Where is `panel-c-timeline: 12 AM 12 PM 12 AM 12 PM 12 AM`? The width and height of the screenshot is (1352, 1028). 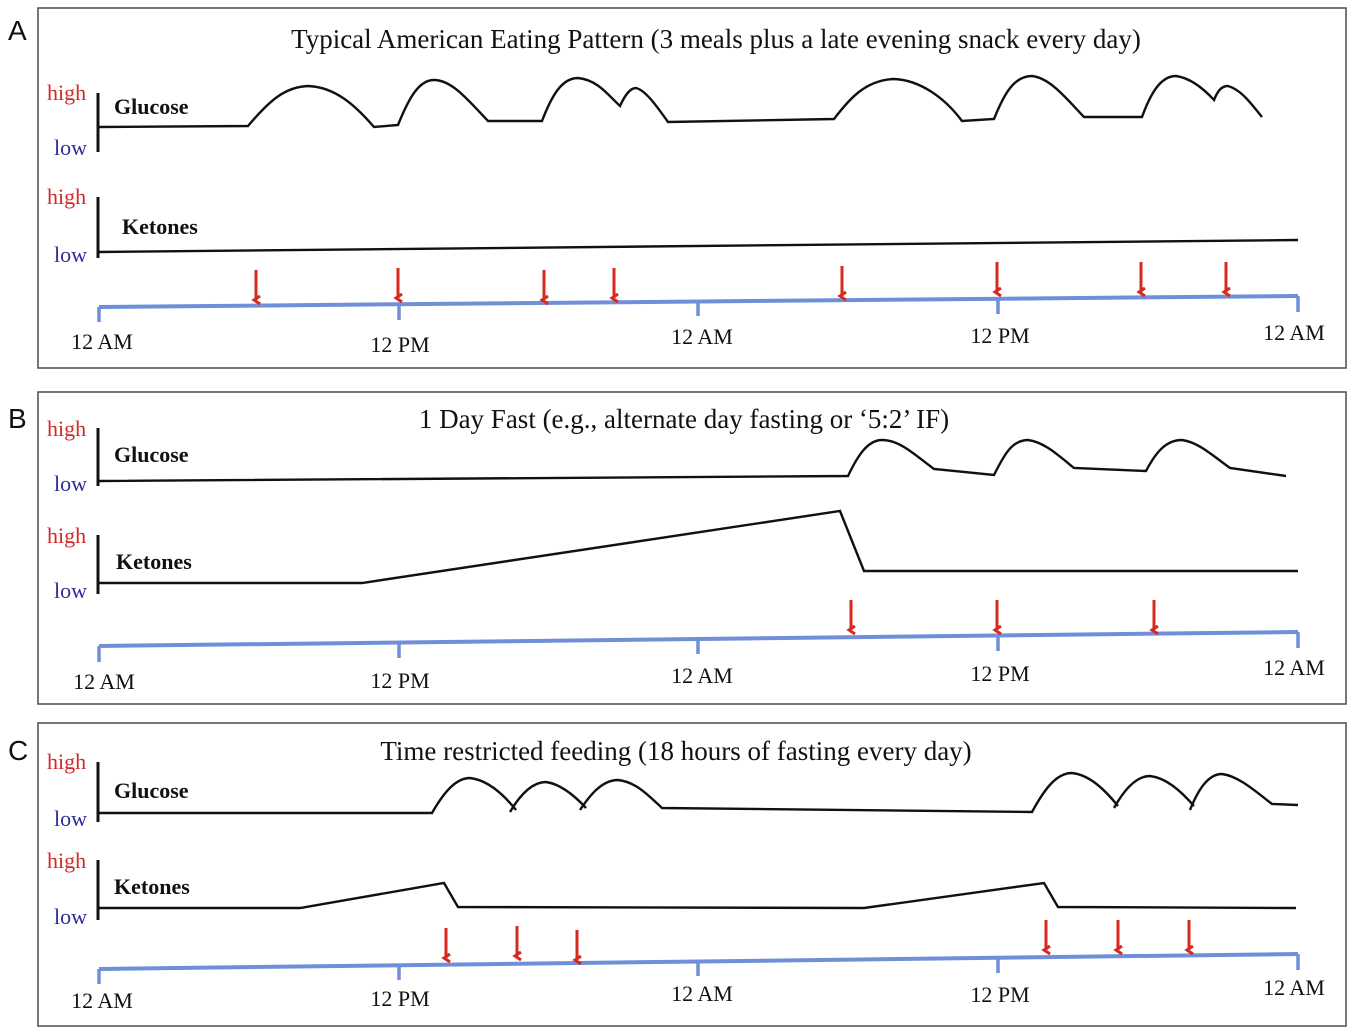 panel-c-timeline: 12 AM 12 PM 12 AM 12 PM 12 AM is located at coordinates (698, 982).